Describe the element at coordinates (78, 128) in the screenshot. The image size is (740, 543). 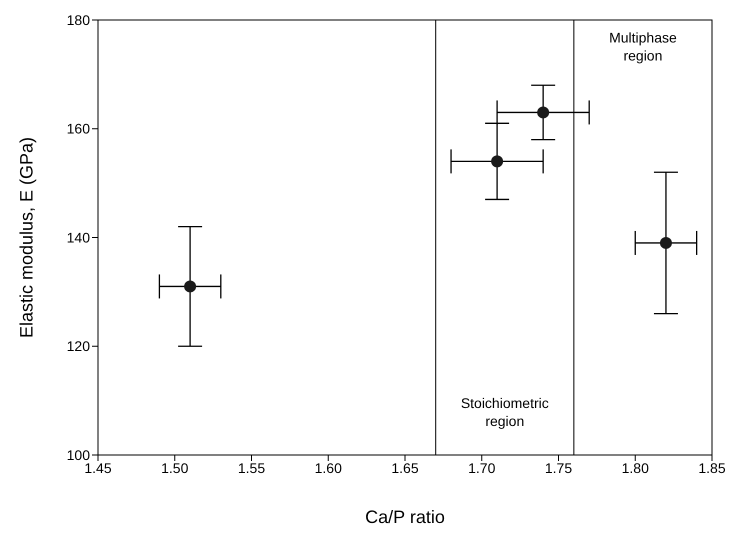
I see `y-tick-label: 160` at that location.